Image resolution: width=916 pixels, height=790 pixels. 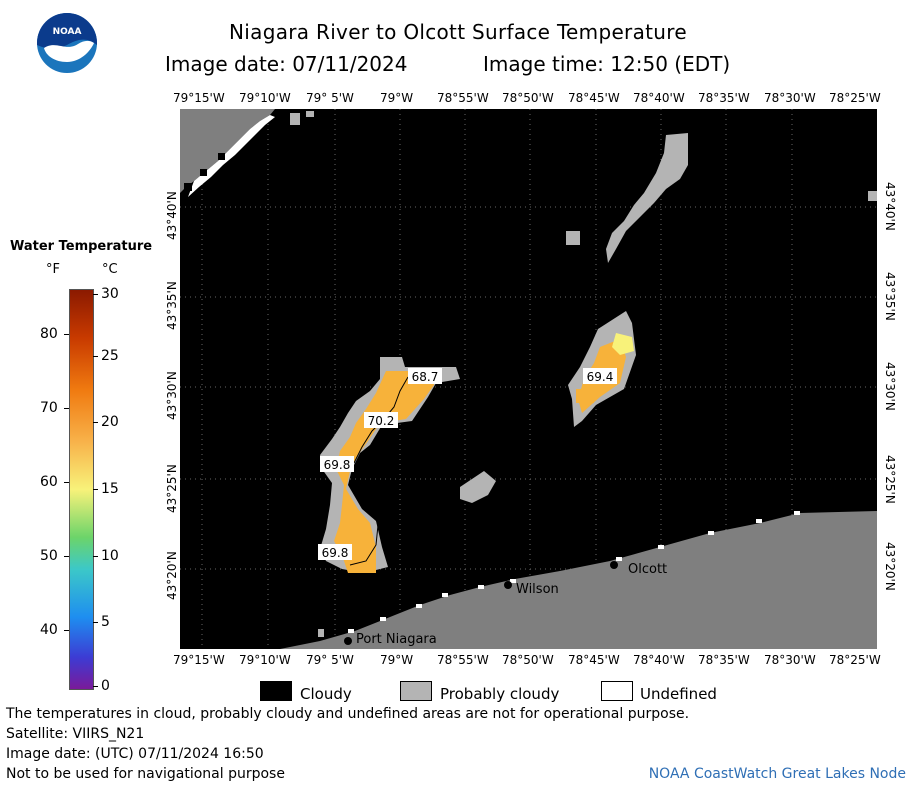 I want to click on lon-tick-top: 78°25'W, so click(x=855, y=98).